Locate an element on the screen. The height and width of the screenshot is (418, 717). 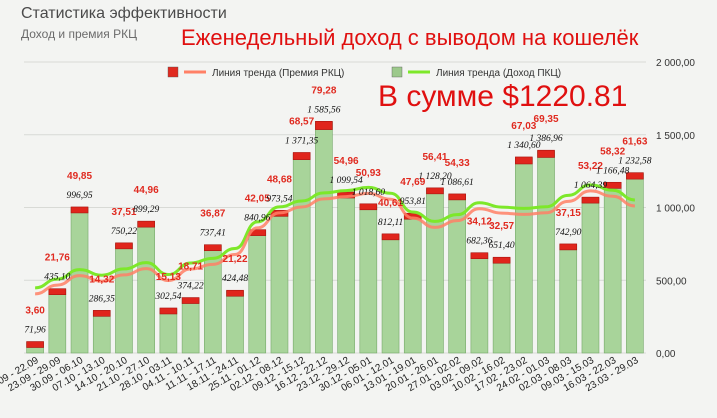
premium-value-label: 37,15 is located at coordinates (568, 213).